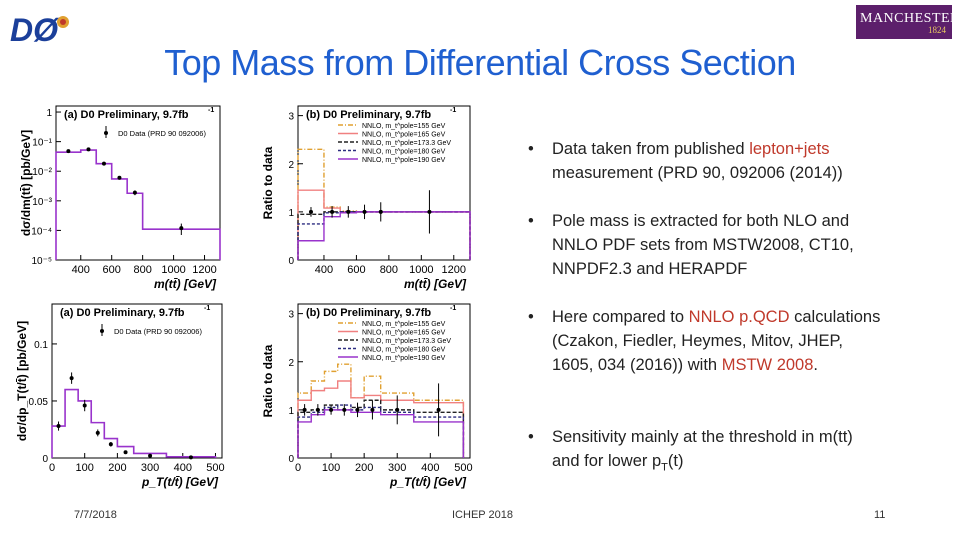 The image size is (960, 540). I want to click on y-tick-label: 0.05, so click(39, 402).